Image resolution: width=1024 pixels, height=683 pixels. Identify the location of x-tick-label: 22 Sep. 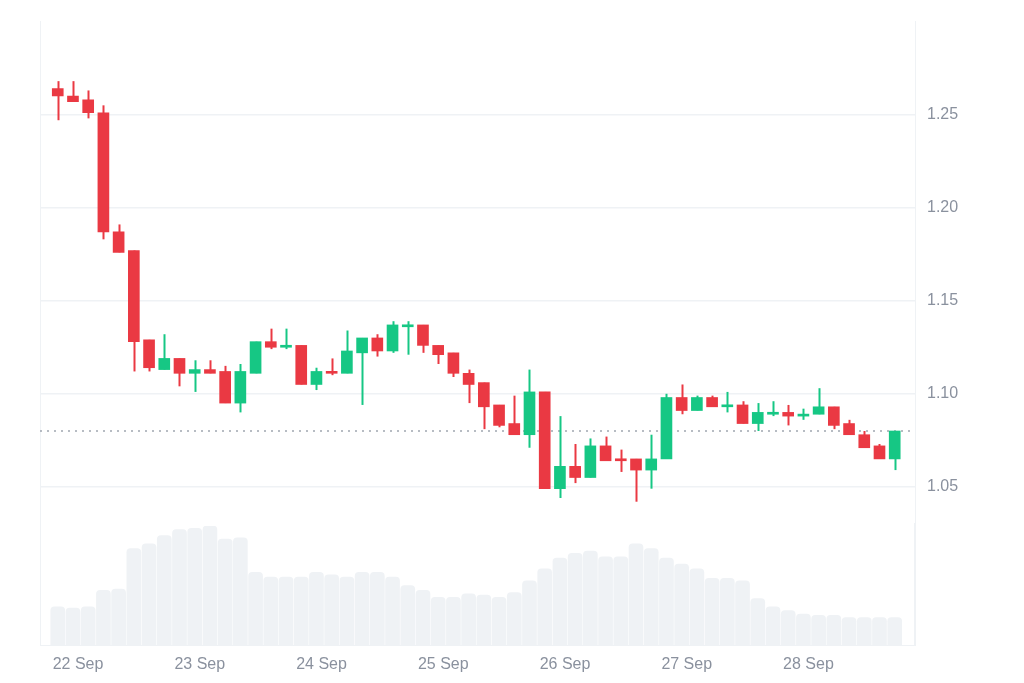
(78, 664).